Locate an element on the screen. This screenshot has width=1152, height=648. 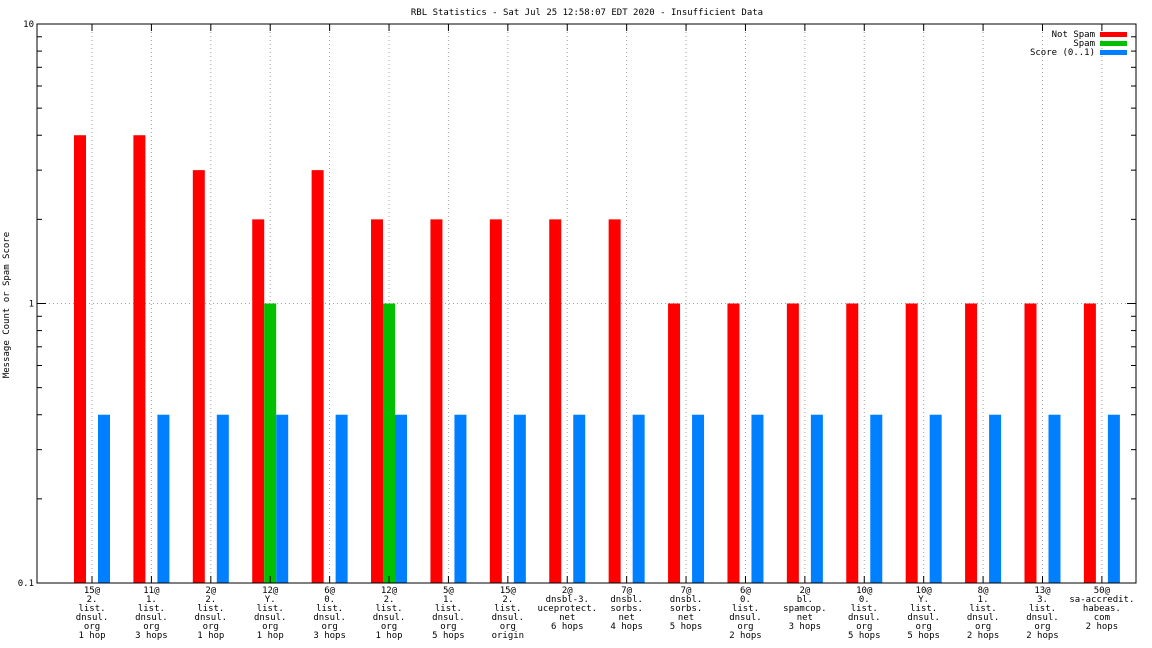
x-tick-label-line: dnsbl. is located at coordinates (686, 600).